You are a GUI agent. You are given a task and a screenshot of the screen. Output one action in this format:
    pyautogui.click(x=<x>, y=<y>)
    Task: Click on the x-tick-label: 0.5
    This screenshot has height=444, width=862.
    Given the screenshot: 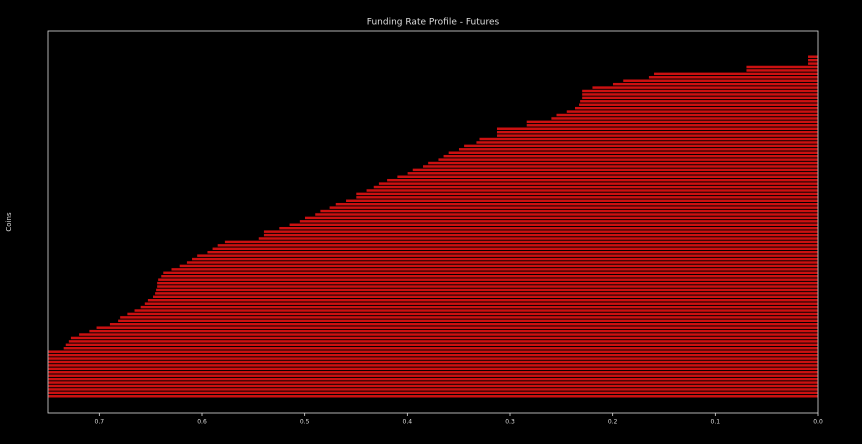 What is the action you would take?
    pyautogui.click(x=305, y=422)
    